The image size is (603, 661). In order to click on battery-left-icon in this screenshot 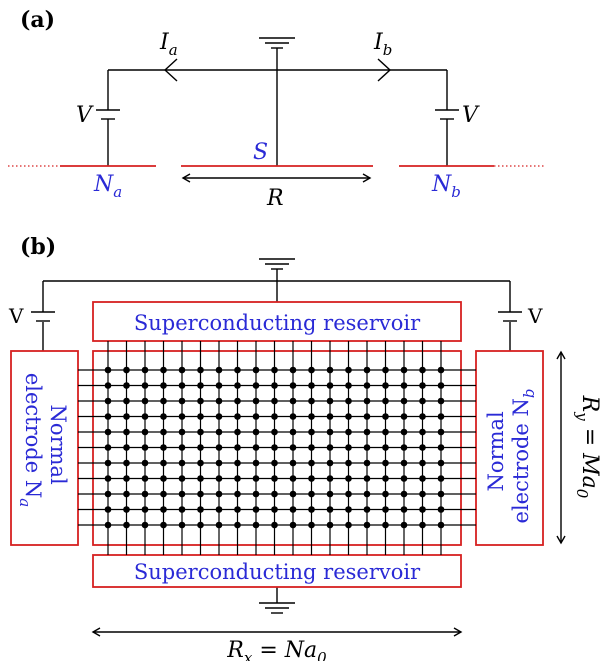, I will do `click(108, 114)`.